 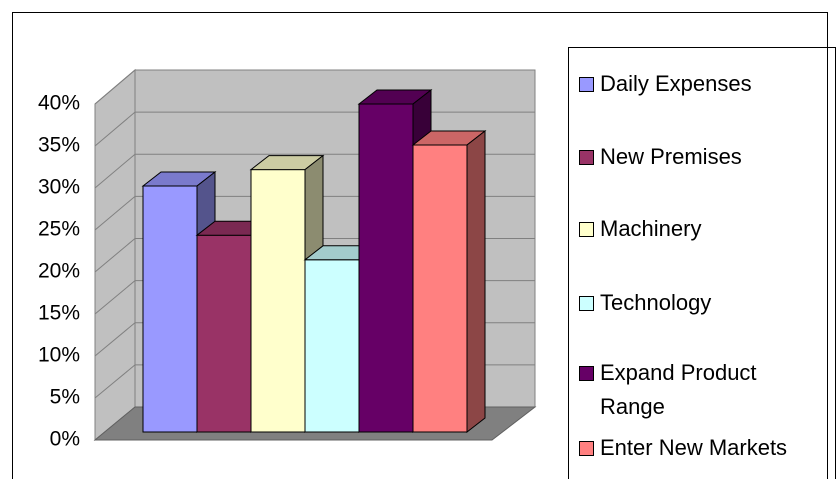 What do you see at coordinates (59, 355) in the screenshot?
I see `y-tick-label: 10%` at bounding box center [59, 355].